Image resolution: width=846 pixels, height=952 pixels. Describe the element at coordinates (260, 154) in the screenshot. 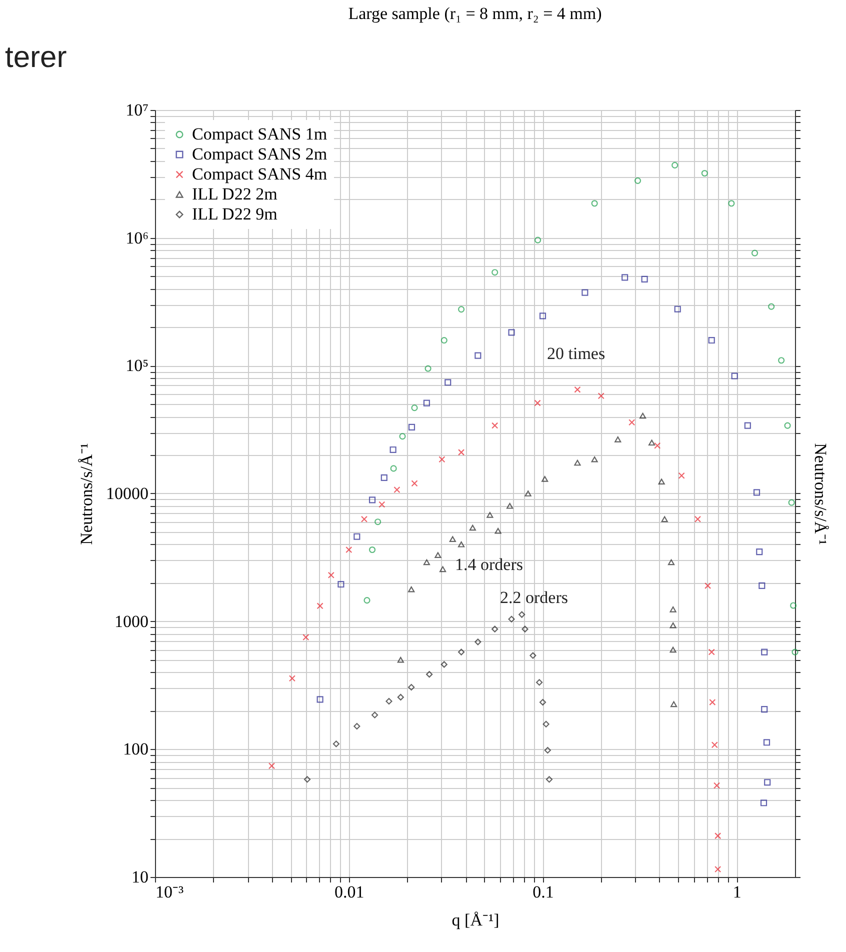

I see `legend-label: Compact SANS 2m` at that location.